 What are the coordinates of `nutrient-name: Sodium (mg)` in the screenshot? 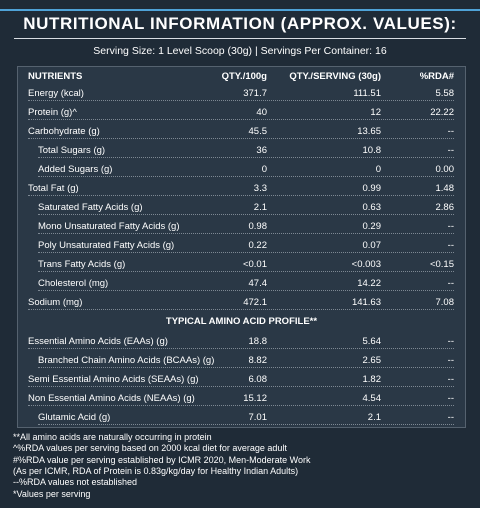 It's located at (55, 302).